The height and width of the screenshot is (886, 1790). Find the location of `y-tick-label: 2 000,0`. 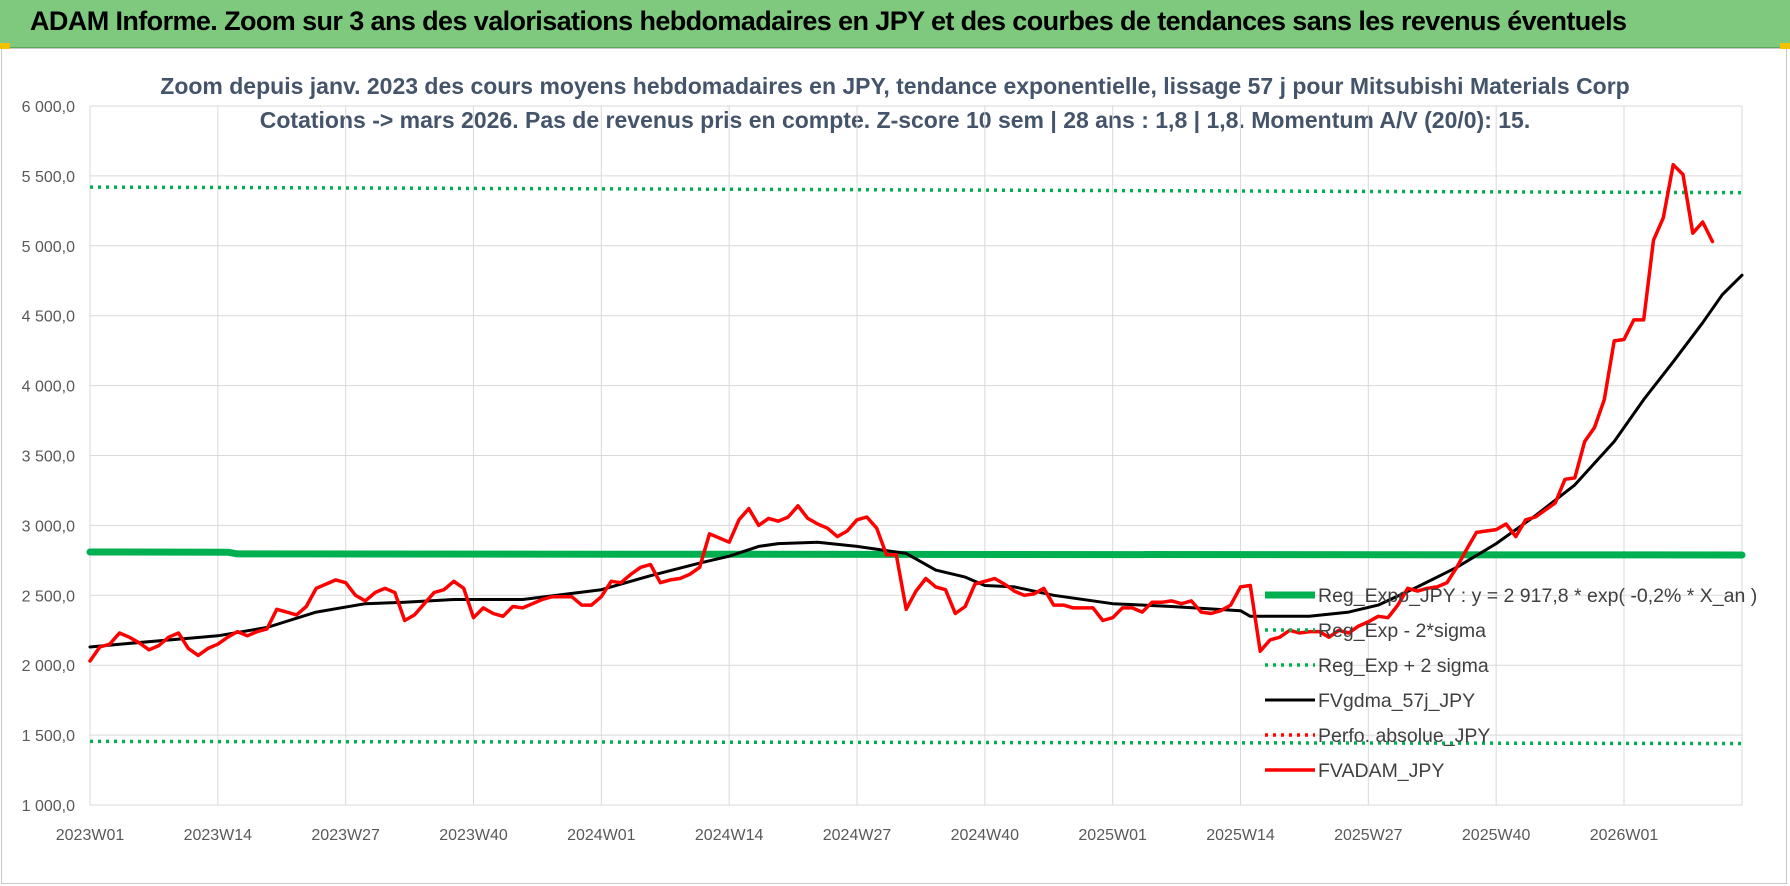

y-tick-label: 2 000,0 is located at coordinates (48, 666).